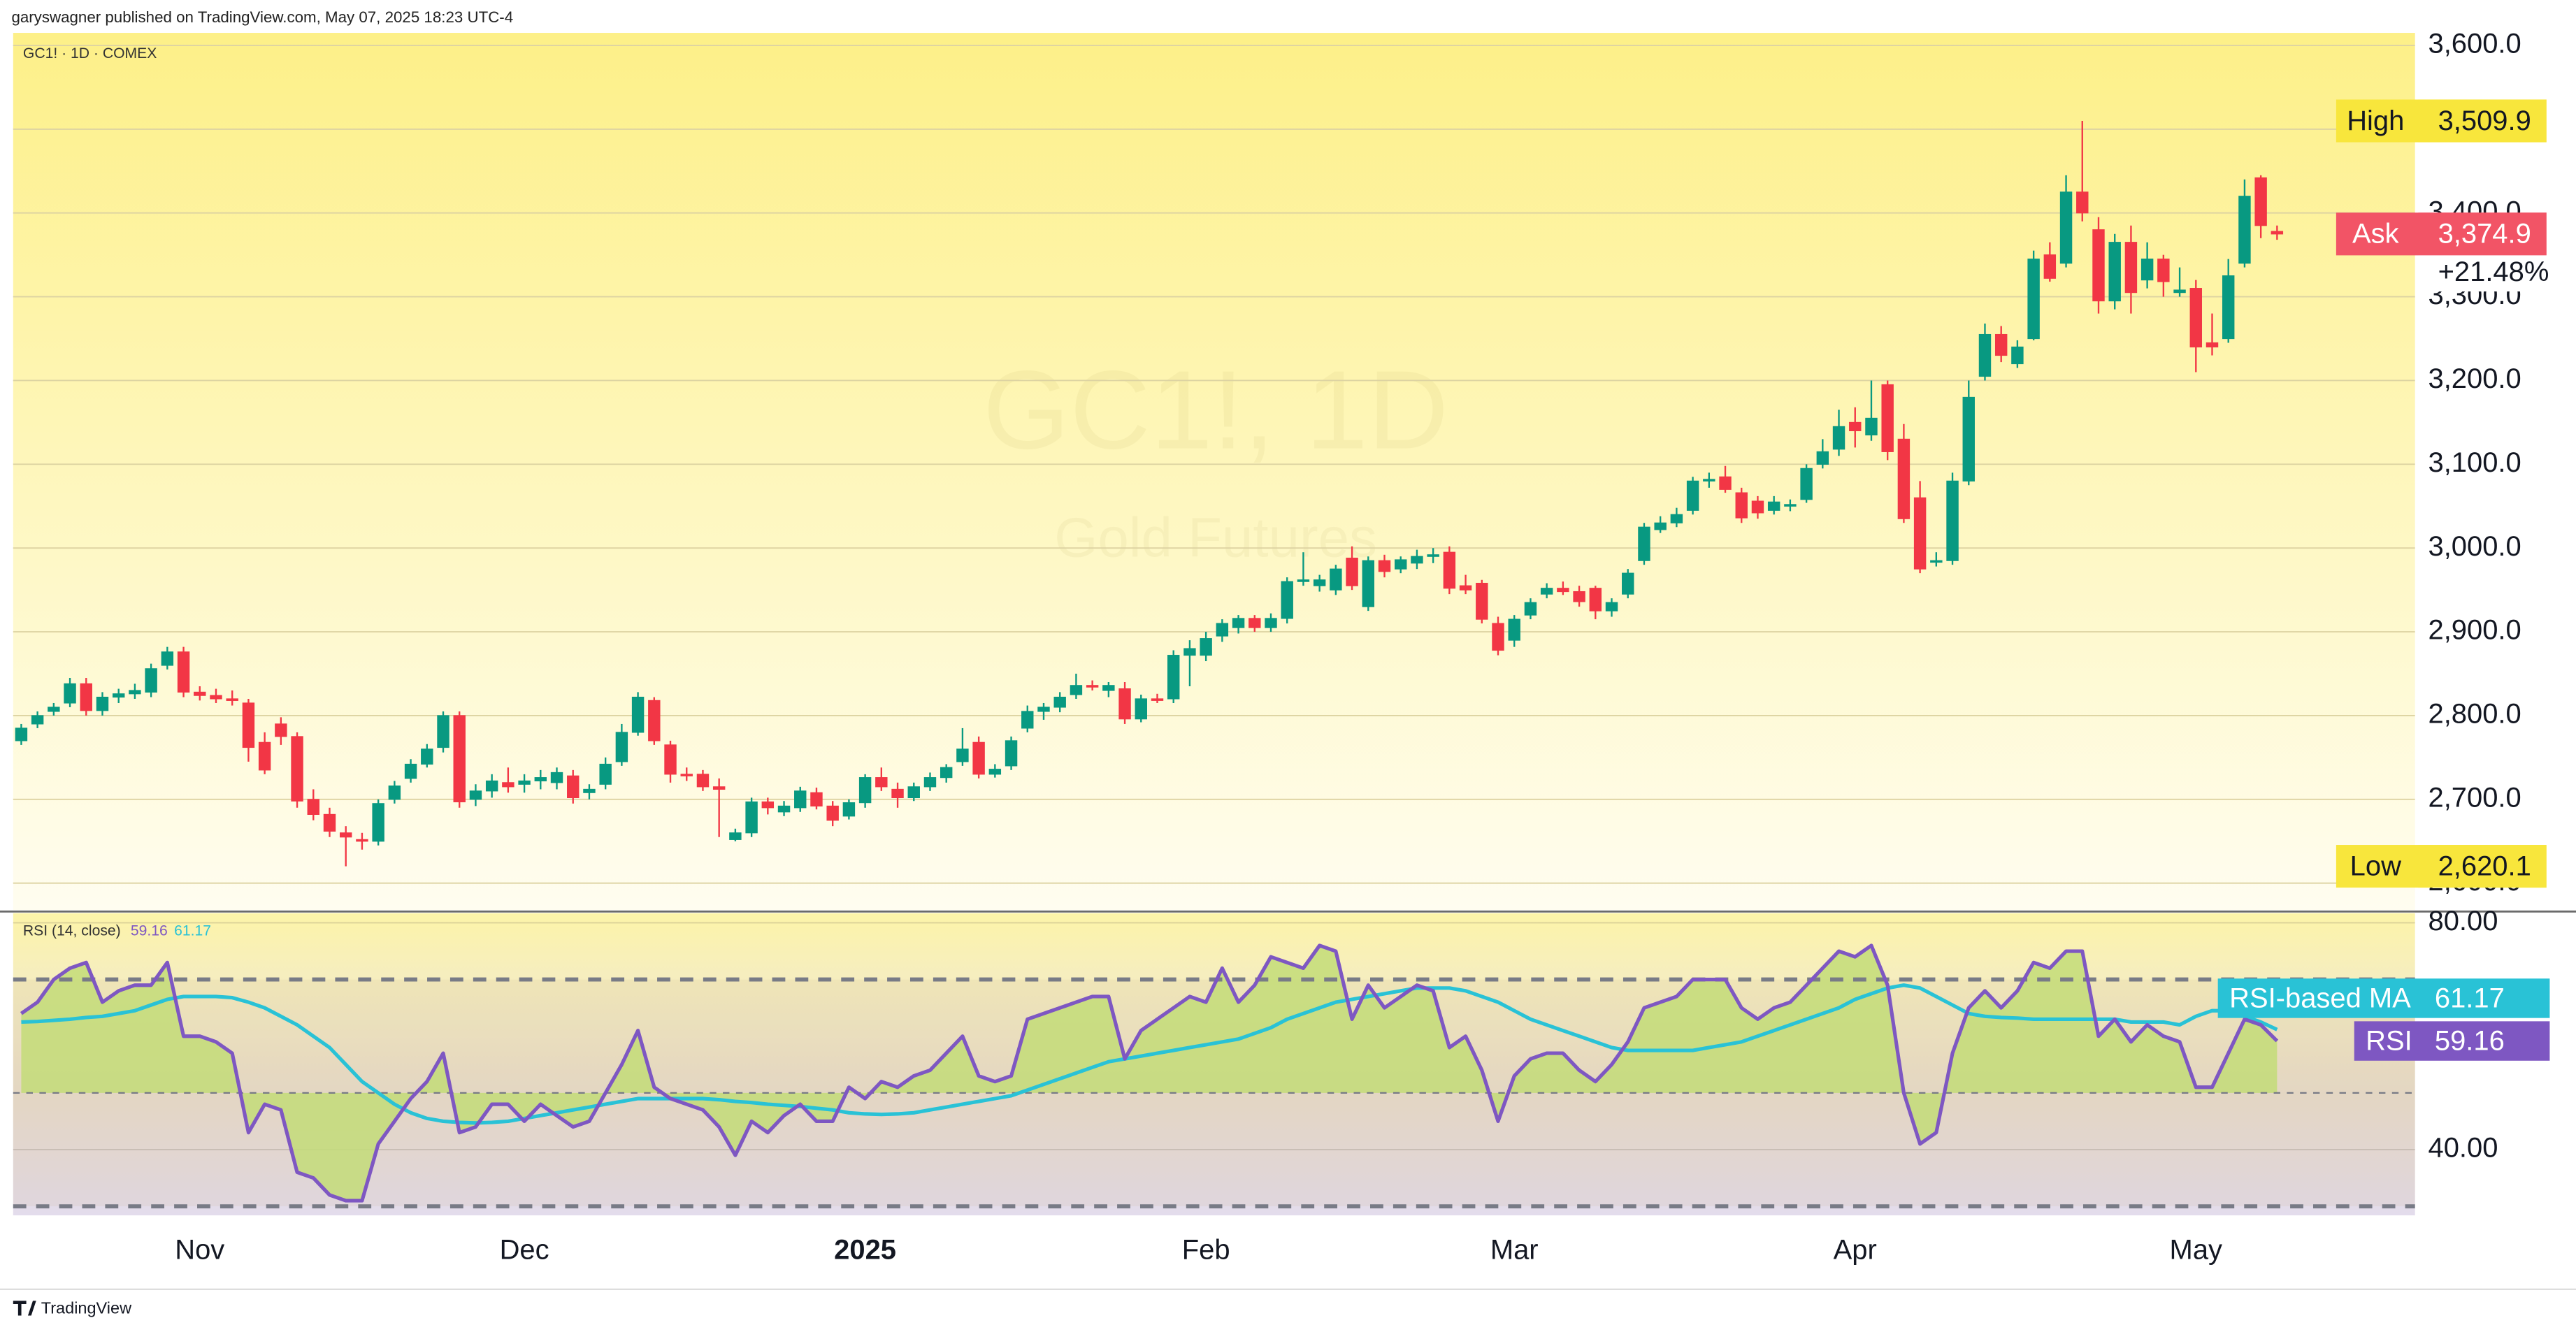 This screenshot has height=1332, width=2576. Describe the element at coordinates (1149, 1054) in the screenshot. I see `series-line` at that location.